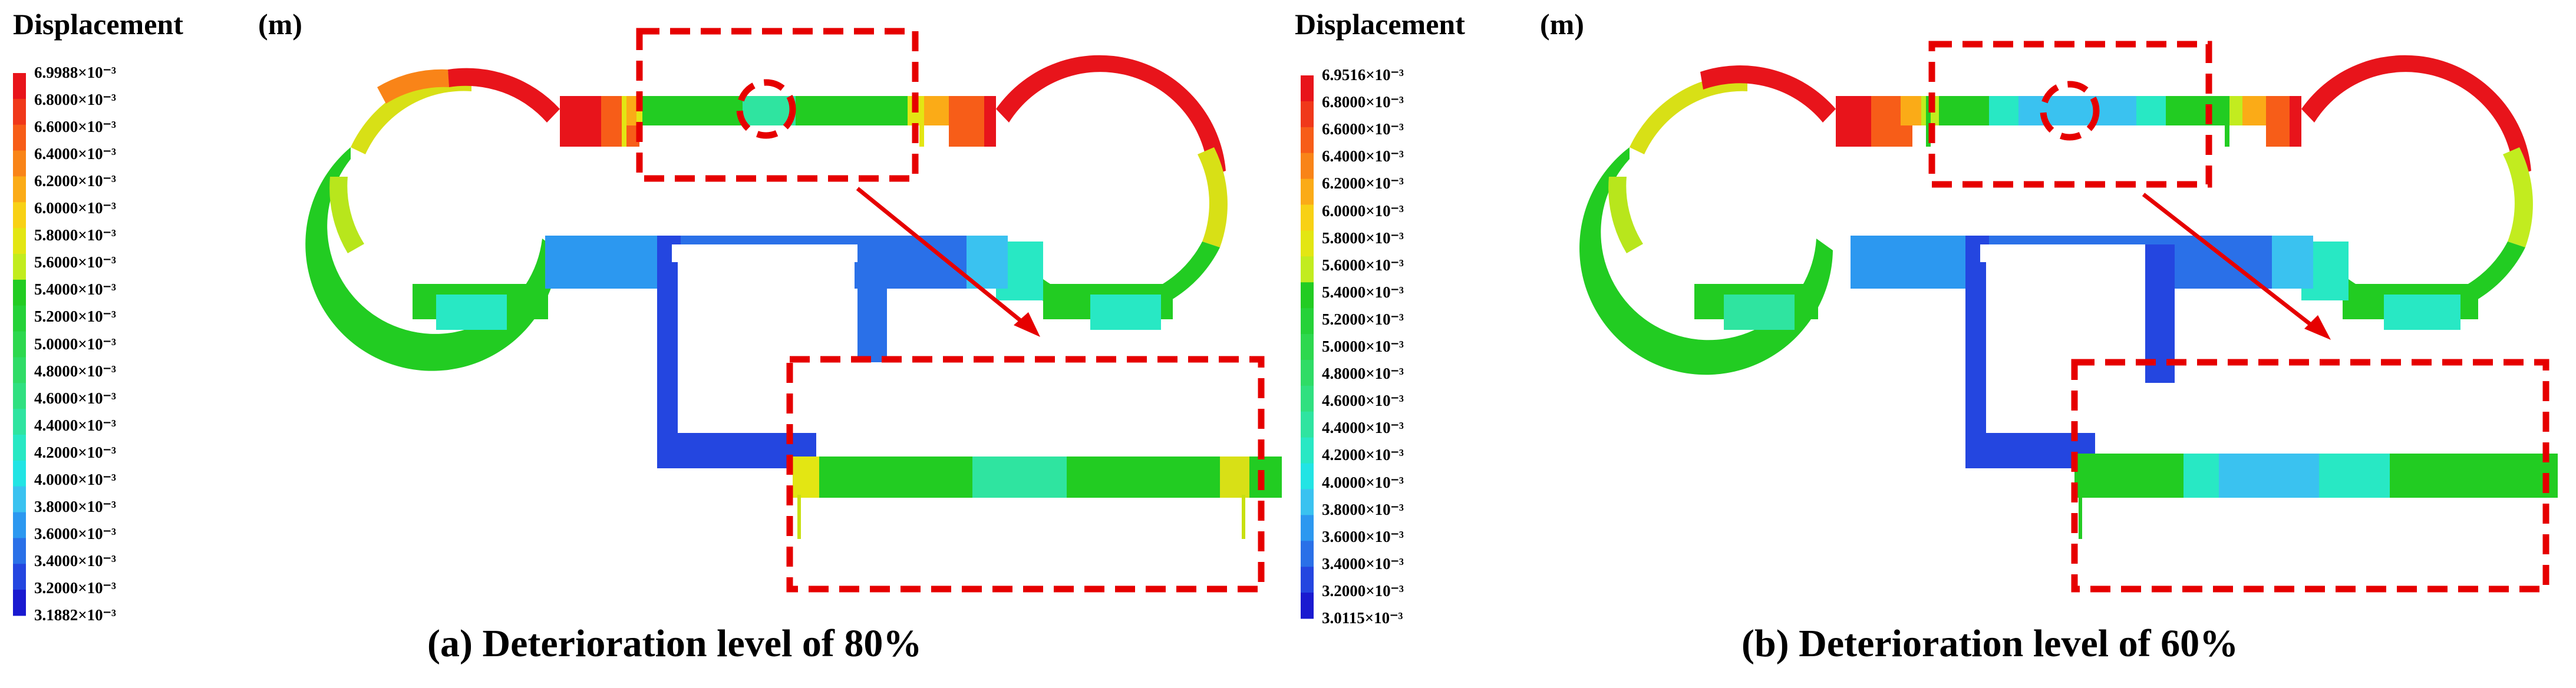 The width and height of the screenshot is (2576, 688). I want to click on middle-corridor, so click(776, 352).